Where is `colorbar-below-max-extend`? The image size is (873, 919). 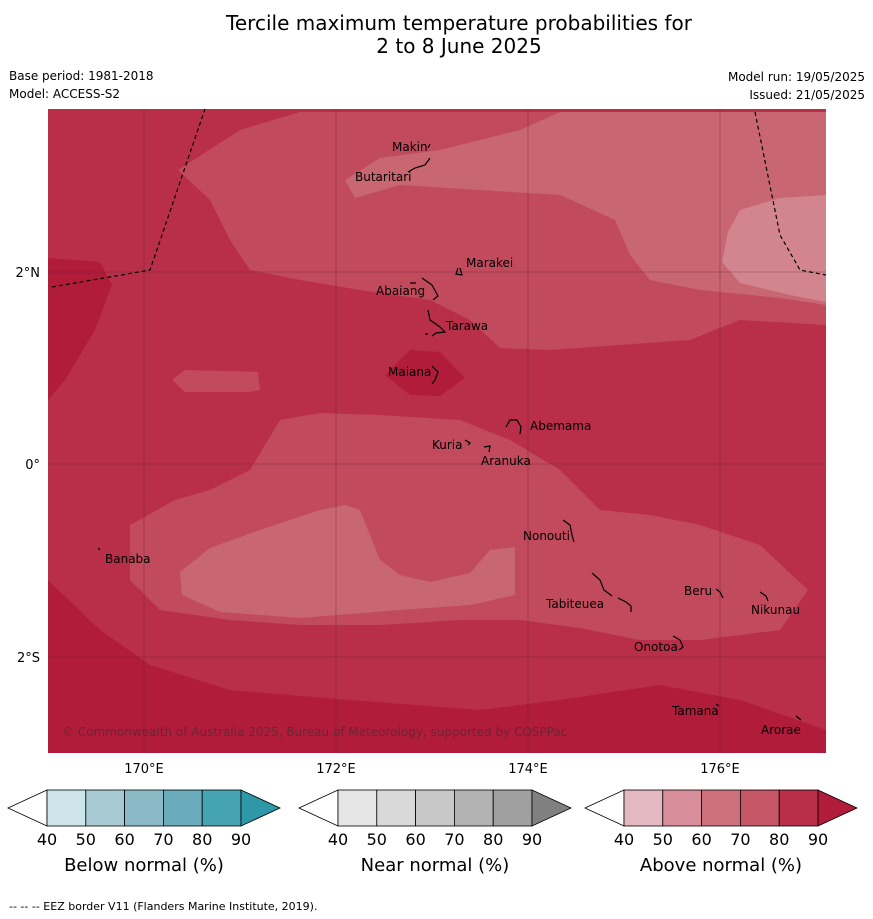 colorbar-below-max-extend is located at coordinates (260, 808).